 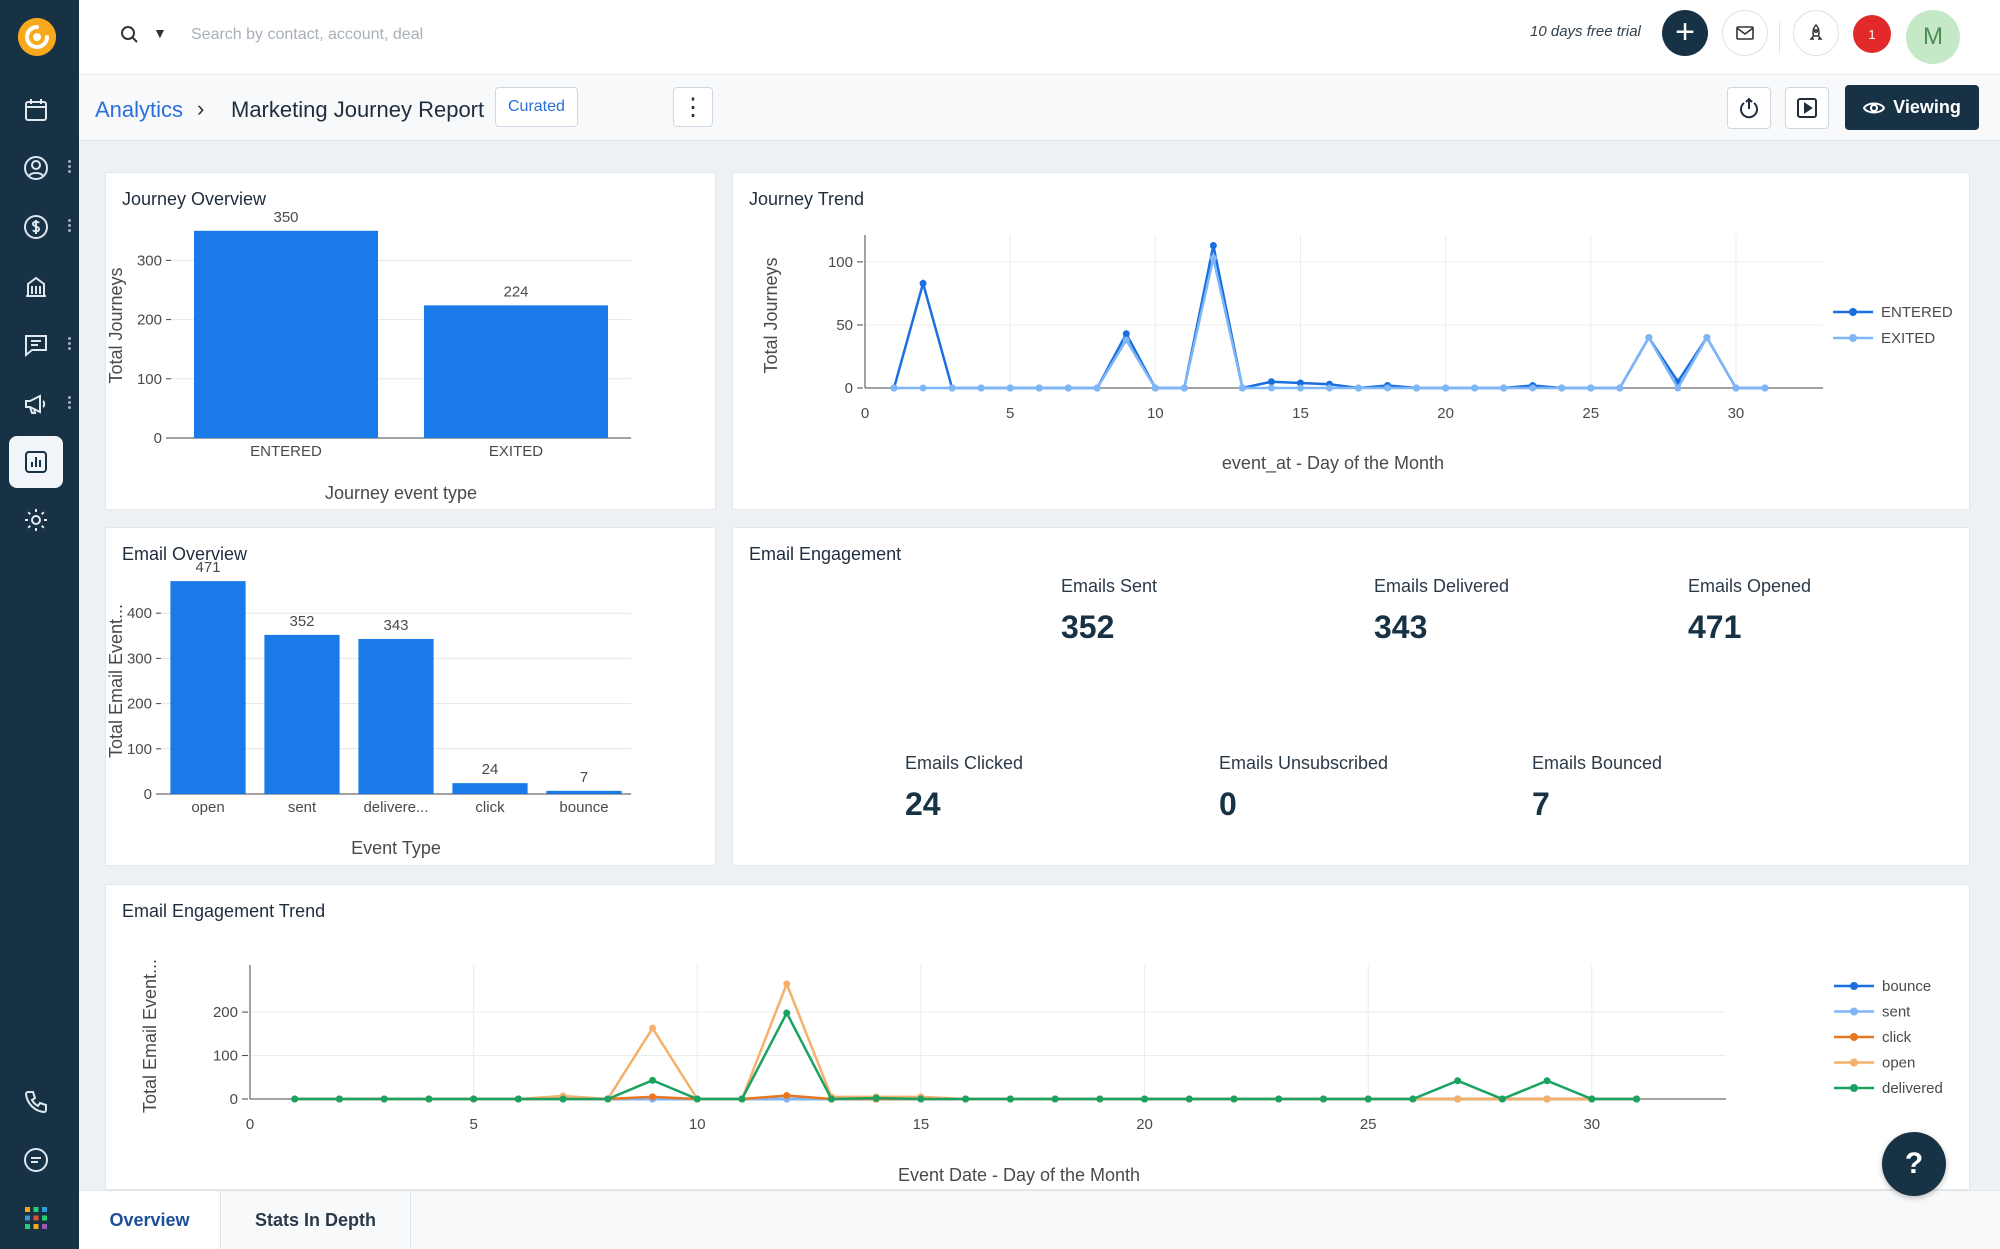 What do you see at coordinates (653, 1097) in the screenshot?
I see `data-point-click` at bounding box center [653, 1097].